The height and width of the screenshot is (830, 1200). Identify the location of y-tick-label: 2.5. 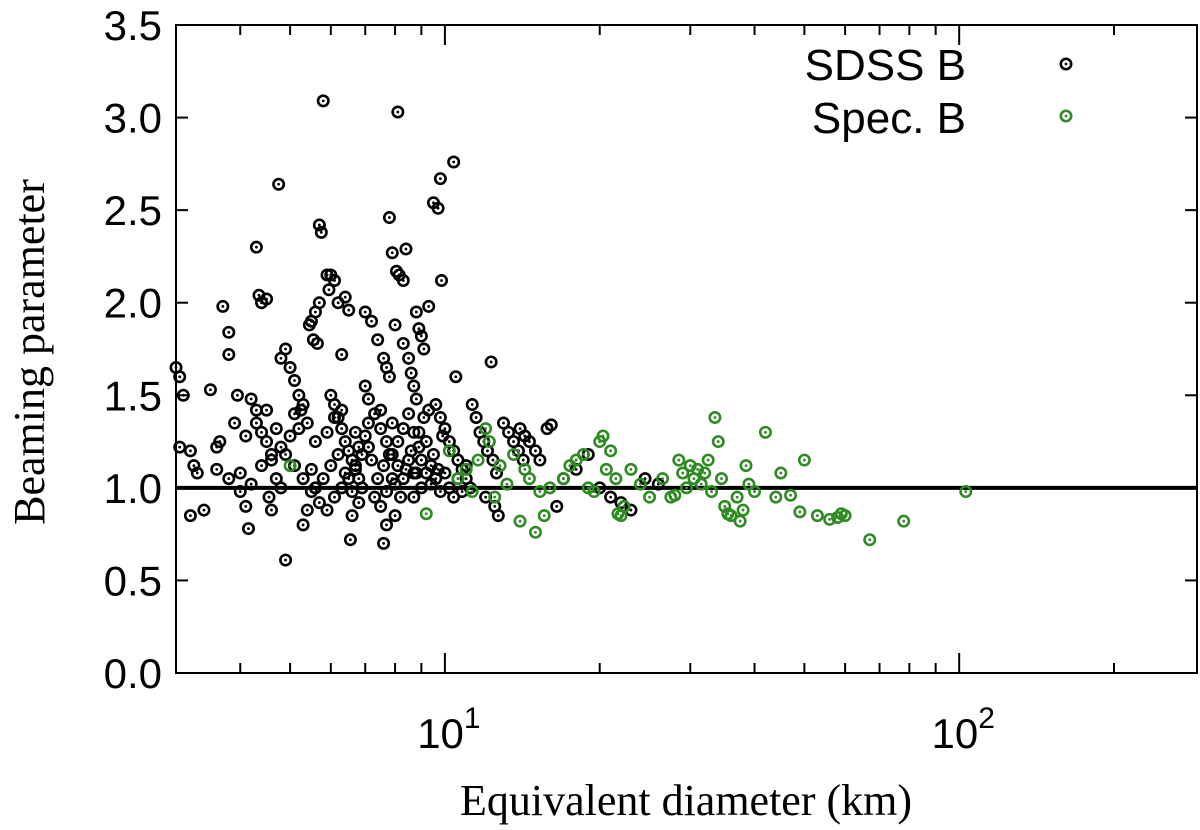
(133, 210).